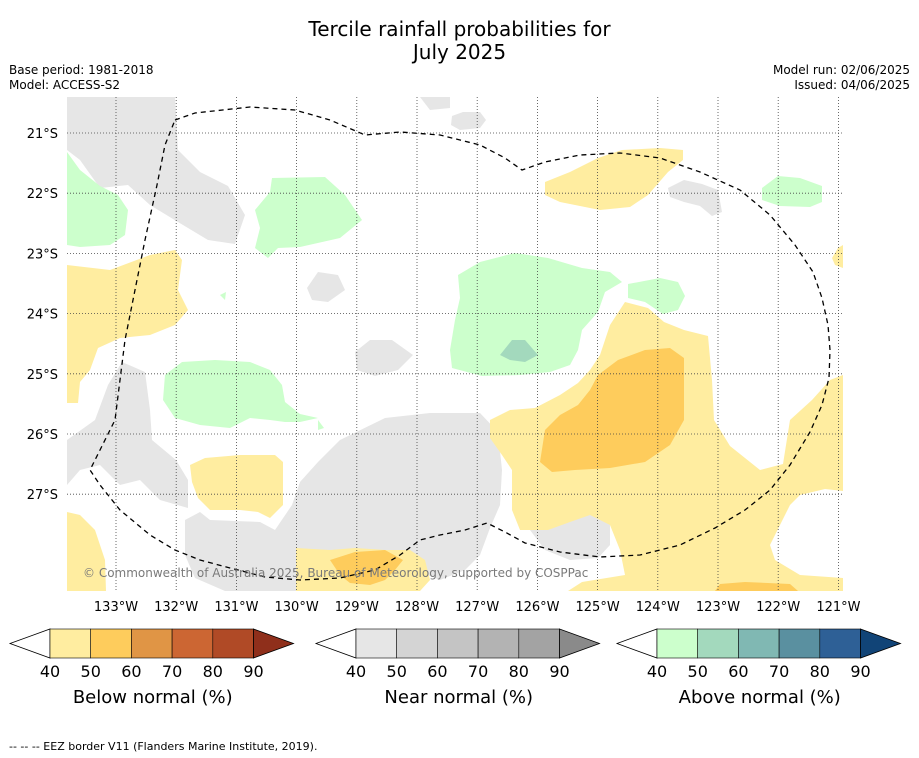 The image size is (919, 758). Describe the element at coordinates (841, 70) in the screenshot. I see `model-run: Model run: 02/06/2025` at that location.